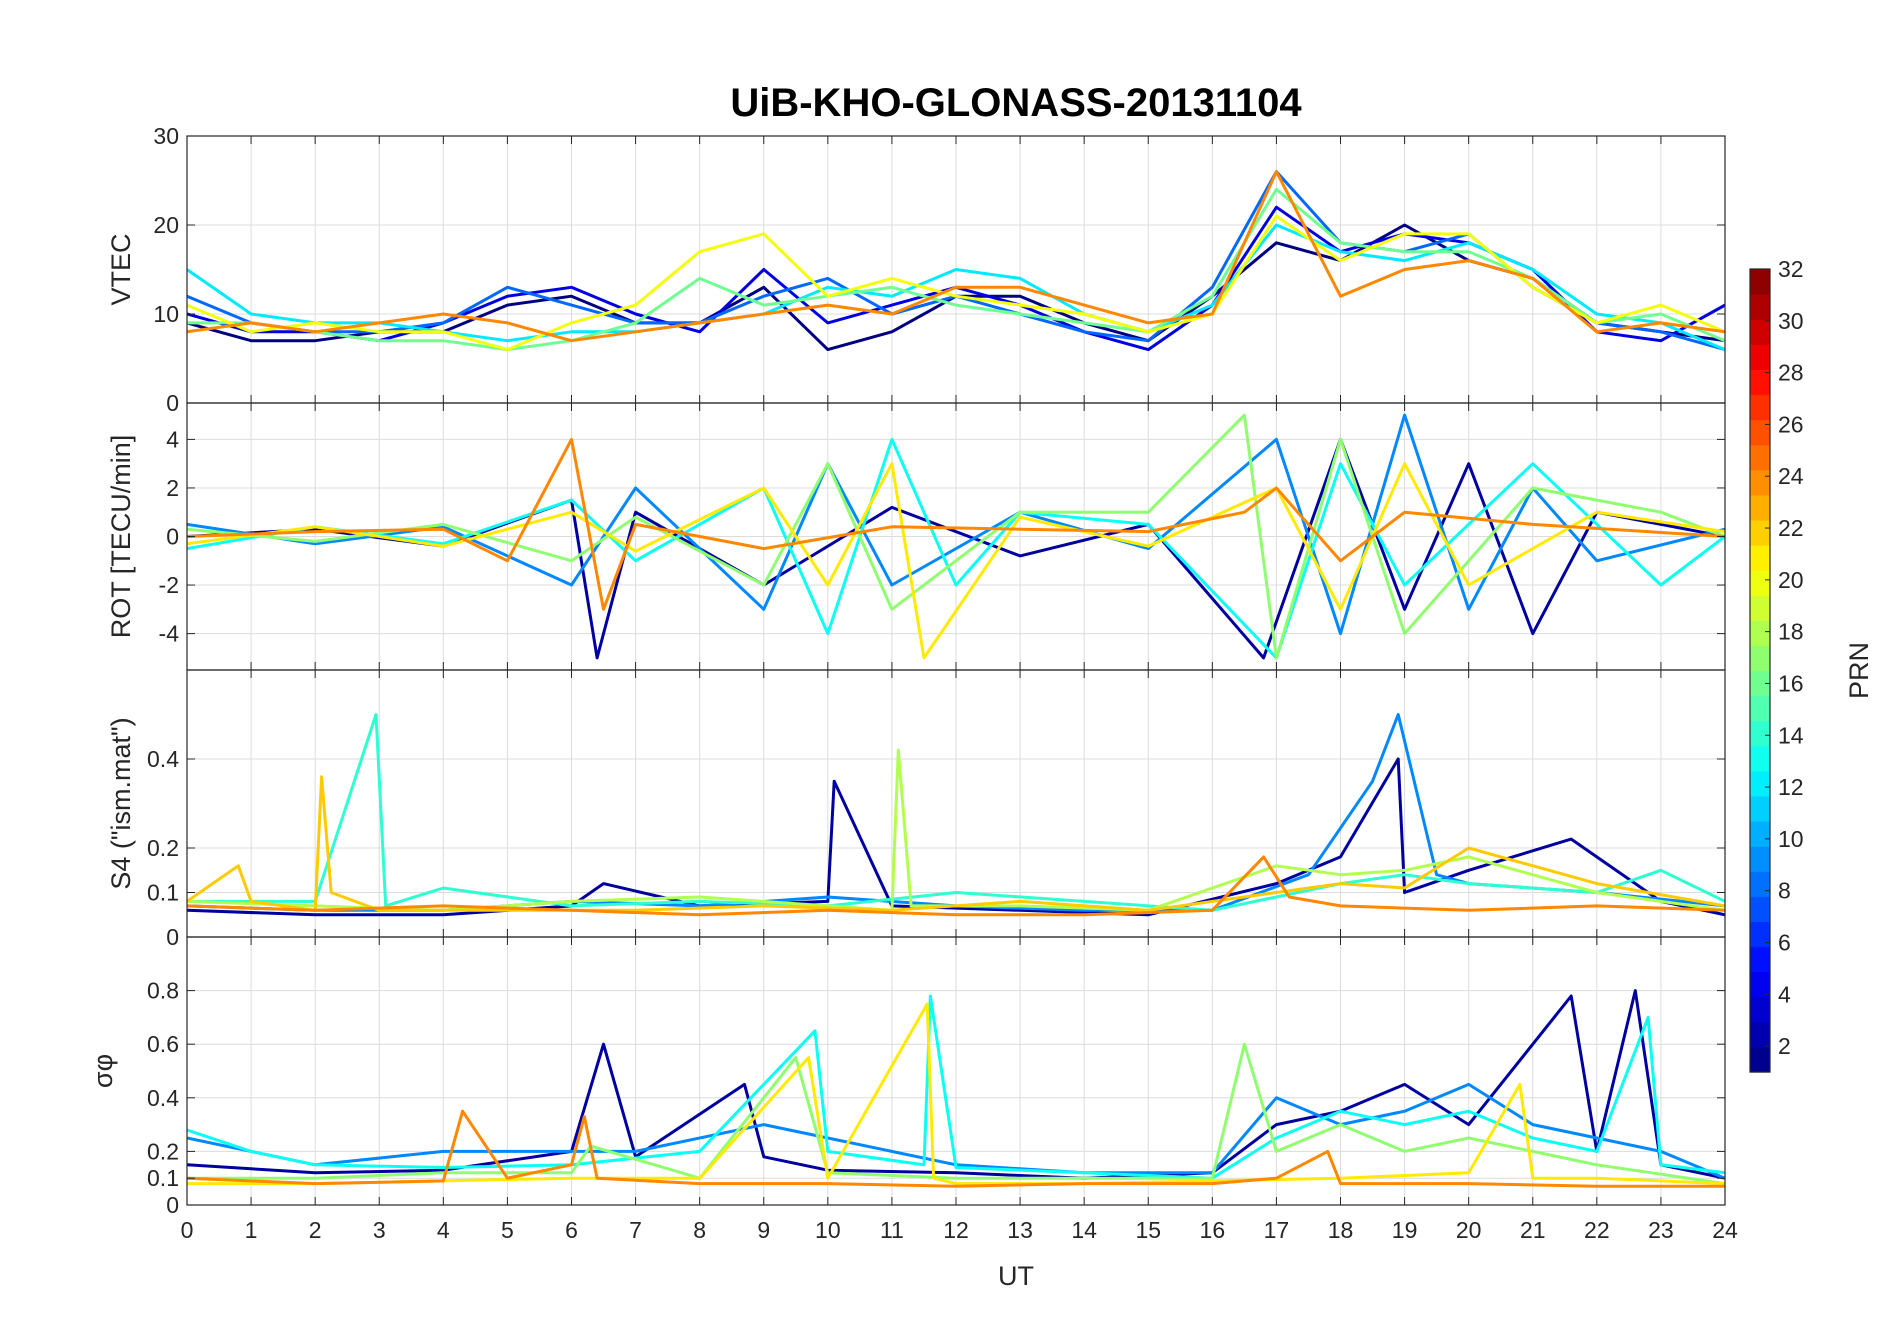  What do you see at coordinates (1791, 735) in the screenshot?
I see `colorbar-tick-label: 14` at bounding box center [1791, 735].